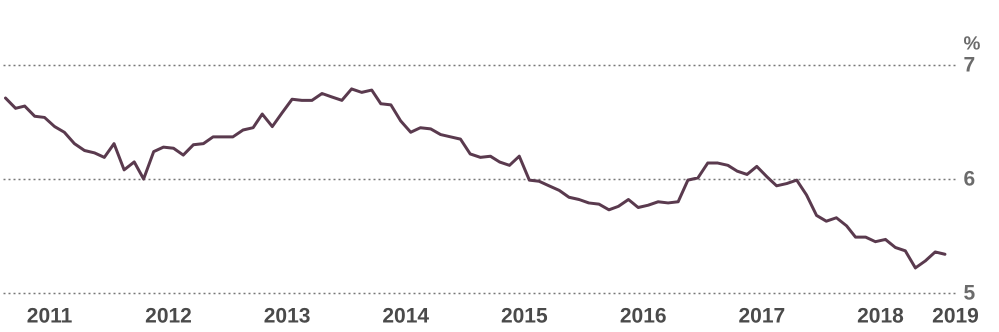 The width and height of the screenshot is (999, 332). What do you see at coordinates (970, 179) in the screenshot?
I see `y-tick-label: 6` at bounding box center [970, 179].